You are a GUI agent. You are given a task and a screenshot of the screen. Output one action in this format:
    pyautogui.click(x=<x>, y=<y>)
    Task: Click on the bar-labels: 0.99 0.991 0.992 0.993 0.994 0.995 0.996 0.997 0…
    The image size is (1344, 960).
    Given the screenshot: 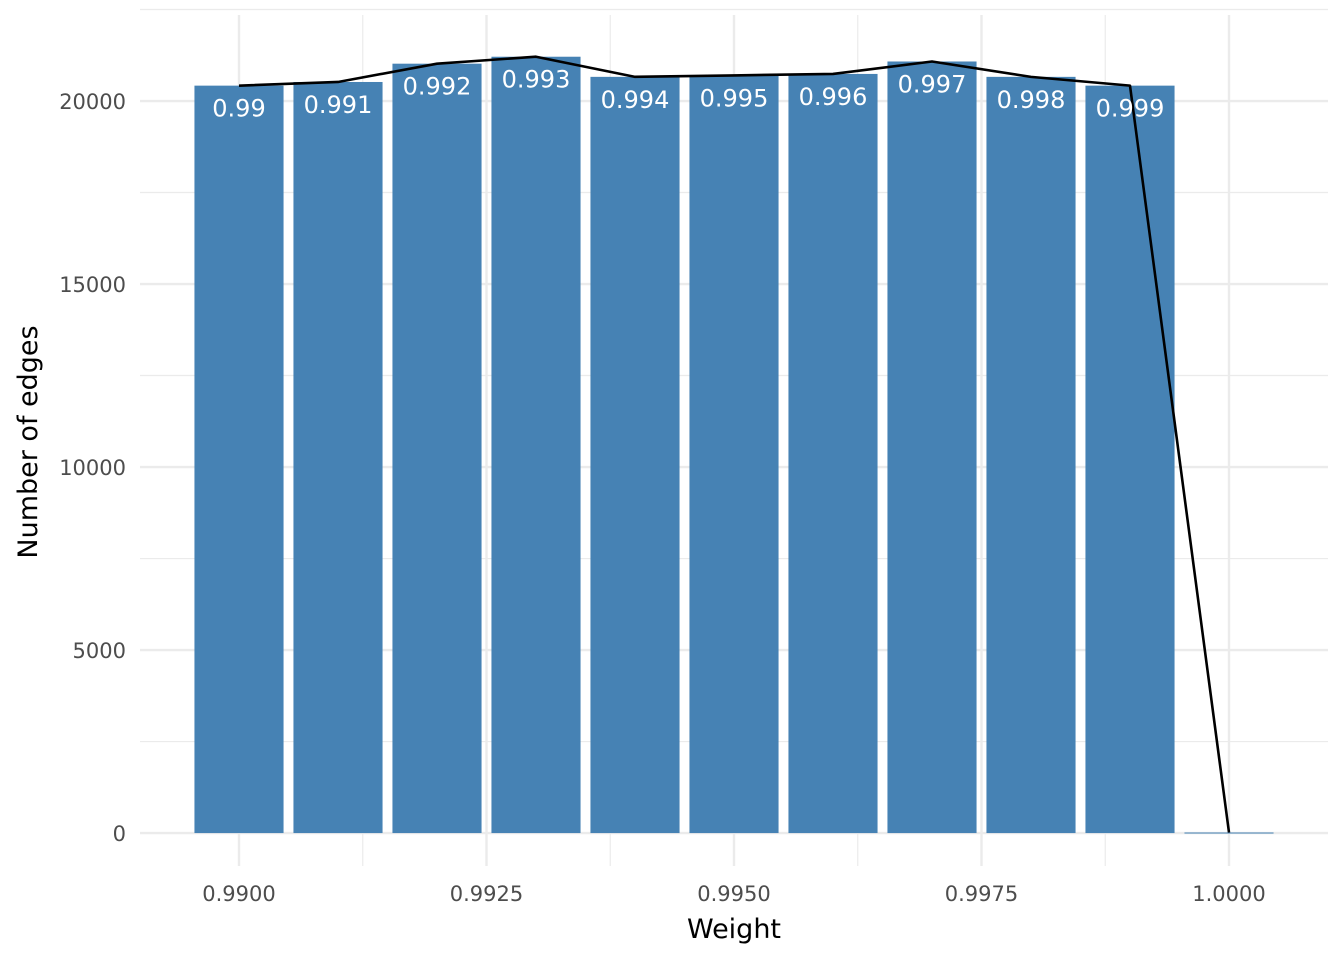 What is the action you would take?
    pyautogui.click(x=688, y=94)
    